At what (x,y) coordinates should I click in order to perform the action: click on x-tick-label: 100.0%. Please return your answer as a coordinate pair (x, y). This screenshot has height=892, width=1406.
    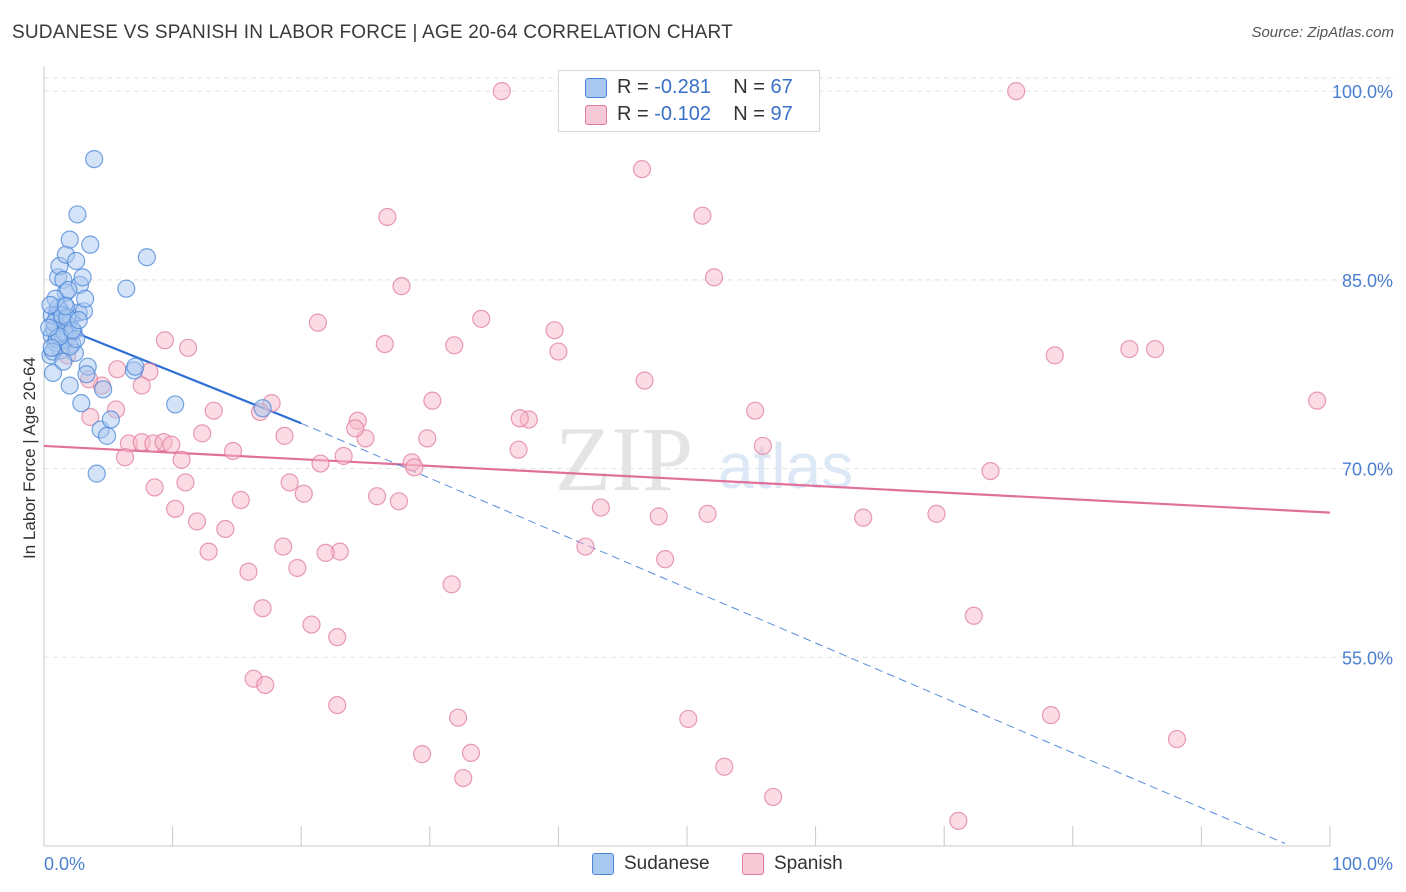
    Looking at the image, I should click on (1362, 864).